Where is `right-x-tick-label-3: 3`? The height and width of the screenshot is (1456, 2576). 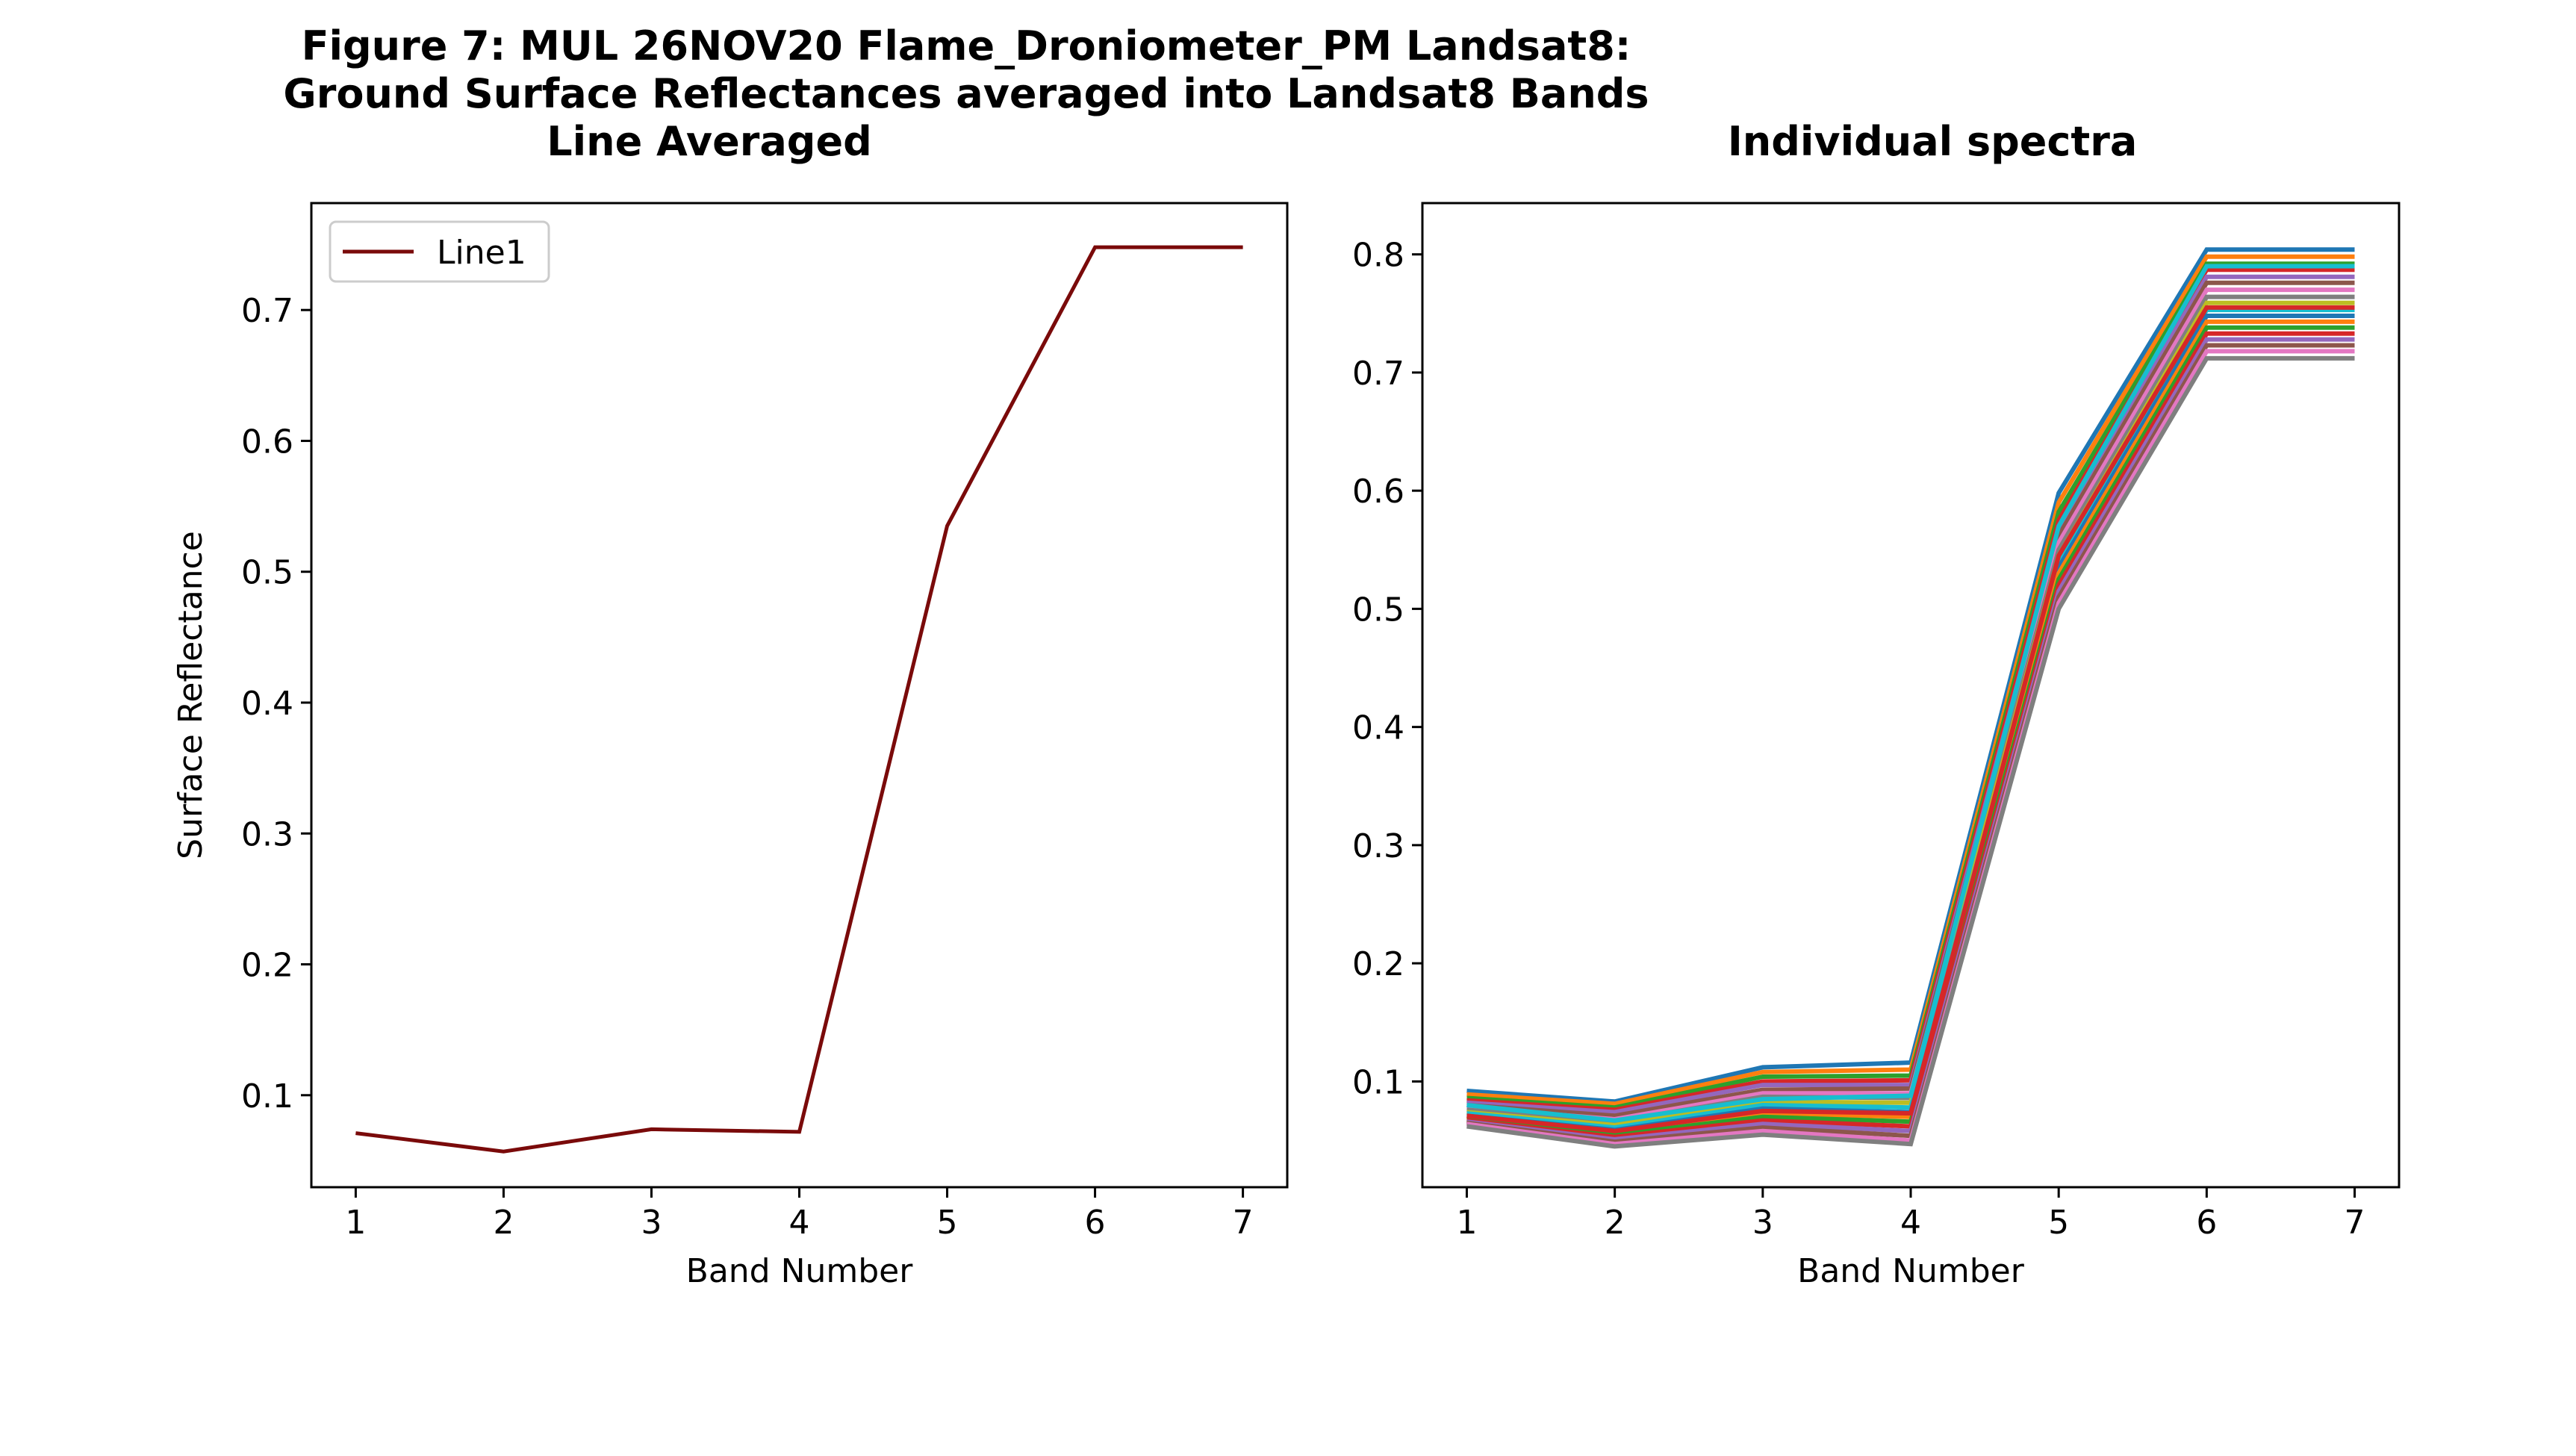 right-x-tick-label-3: 3 is located at coordinates (1762, 1223).